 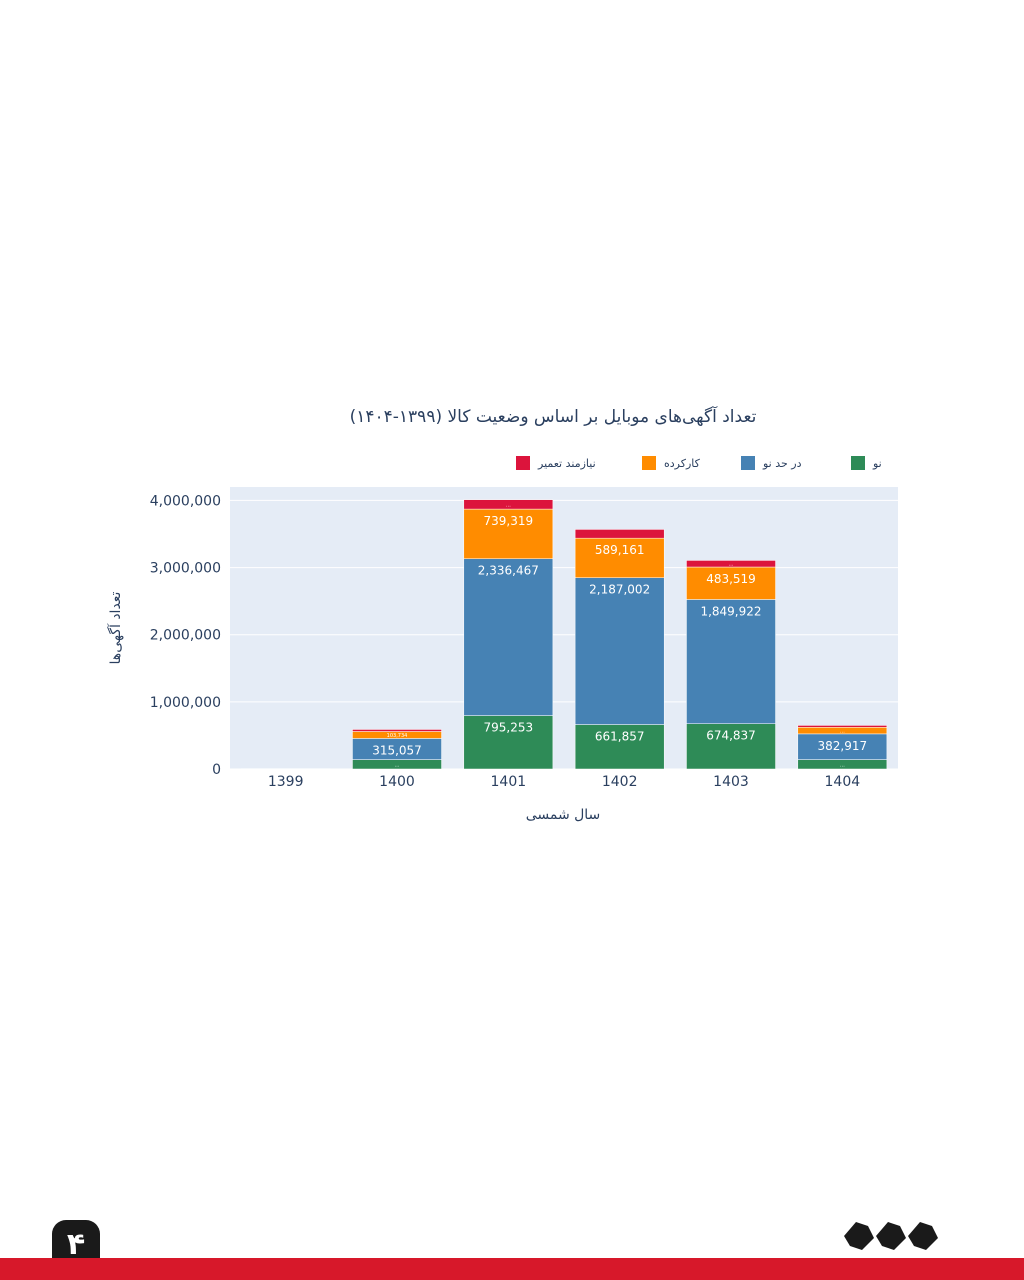 What do you see at coordinates (509, 728) in the screenshot?
I see `bar-value-label: 795,253` at bounding box center [509, 728].